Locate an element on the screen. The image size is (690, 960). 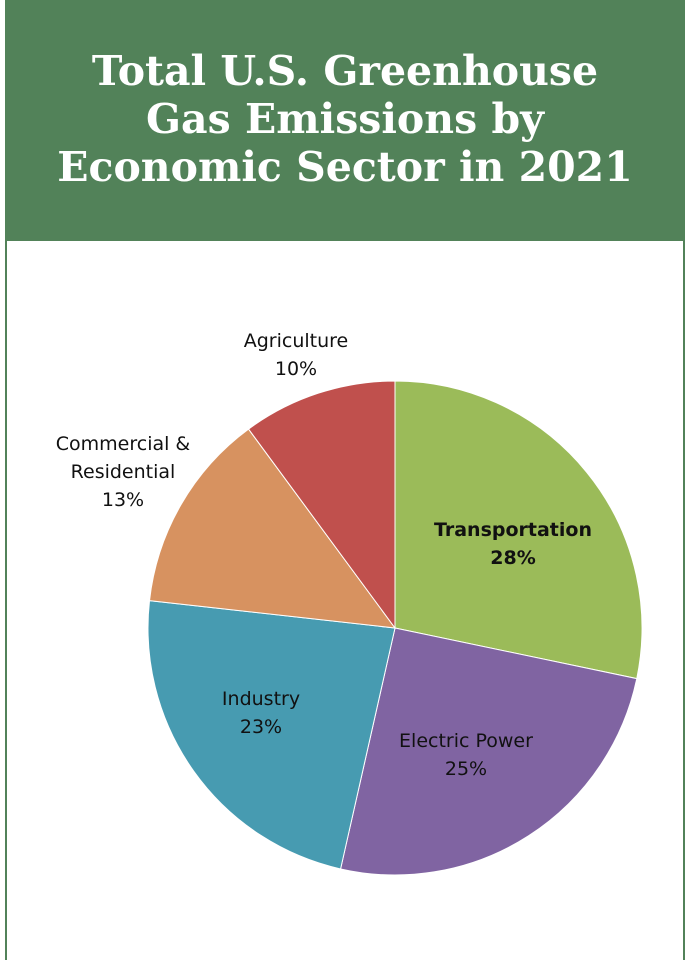
pie-slice-agriculture is located at coordinates (321, 505).